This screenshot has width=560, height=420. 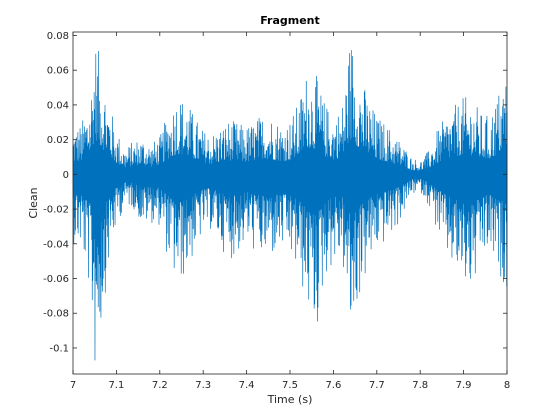 I want to click on y-tick-label: 0.02, so click(x=58, y=140).